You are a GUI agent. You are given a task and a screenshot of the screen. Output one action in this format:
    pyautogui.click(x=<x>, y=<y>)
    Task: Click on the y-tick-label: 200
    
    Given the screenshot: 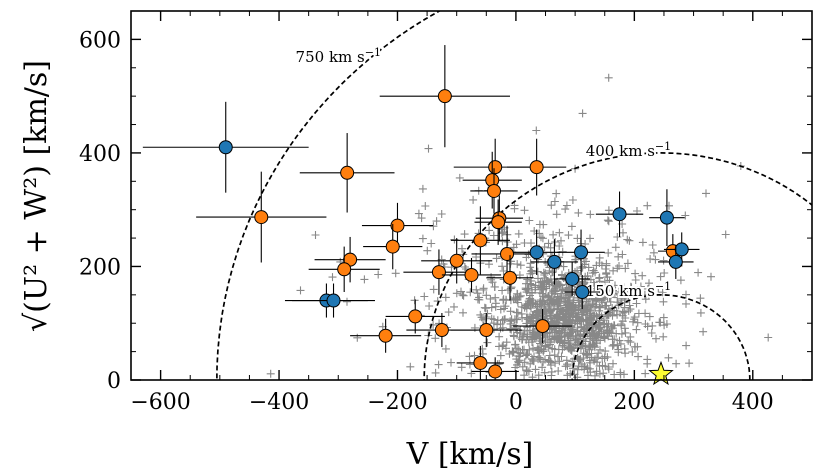 What is the action you would take?
    pyautogui.click(x=100, y=267)
    